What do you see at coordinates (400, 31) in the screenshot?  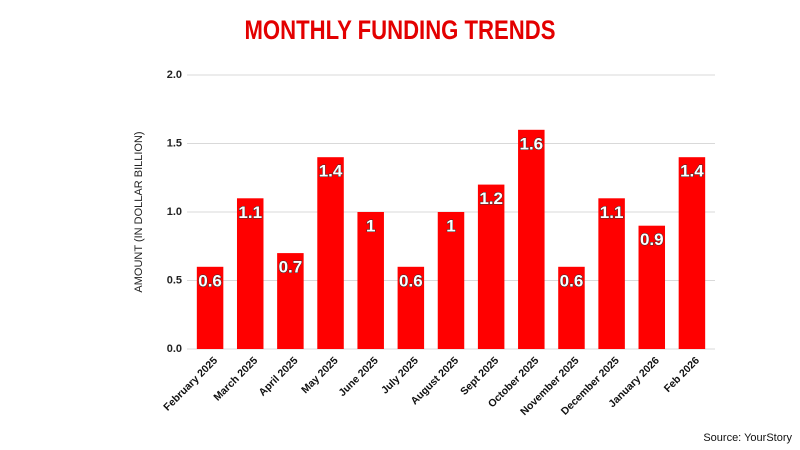 I see `chart-title: MONTHLY FUNDING TRENDS` at bounding box center [400, 31].